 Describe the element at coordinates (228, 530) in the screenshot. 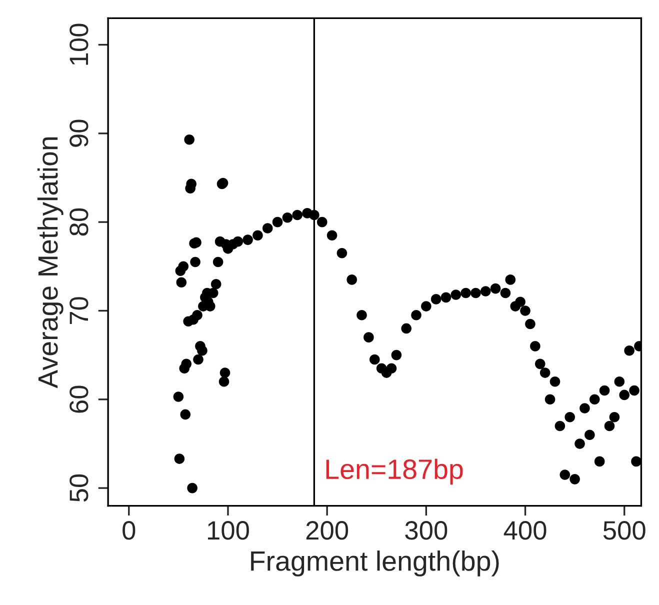

I see `x-tick-label: 100` at that location.